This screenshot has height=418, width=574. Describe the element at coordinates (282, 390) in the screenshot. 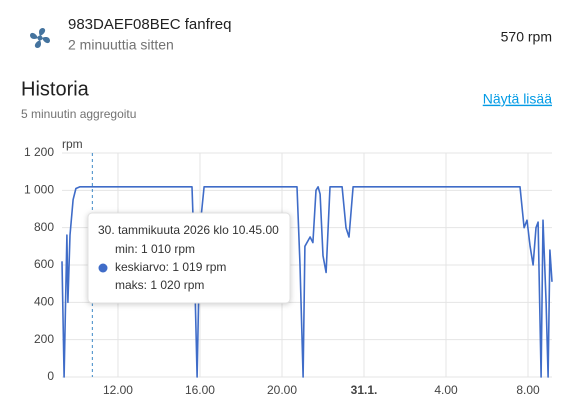

I see `x-tick-label: 20.00` at that location.